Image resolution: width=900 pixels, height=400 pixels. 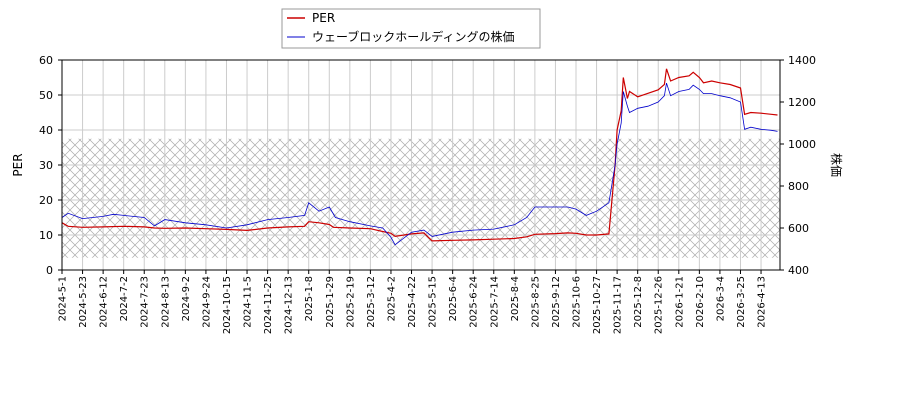 What do you see at coordinates (798, 186) in the screenshot?
I see `y-tick-label-right-2: 800` at bounding box center [798, 186].